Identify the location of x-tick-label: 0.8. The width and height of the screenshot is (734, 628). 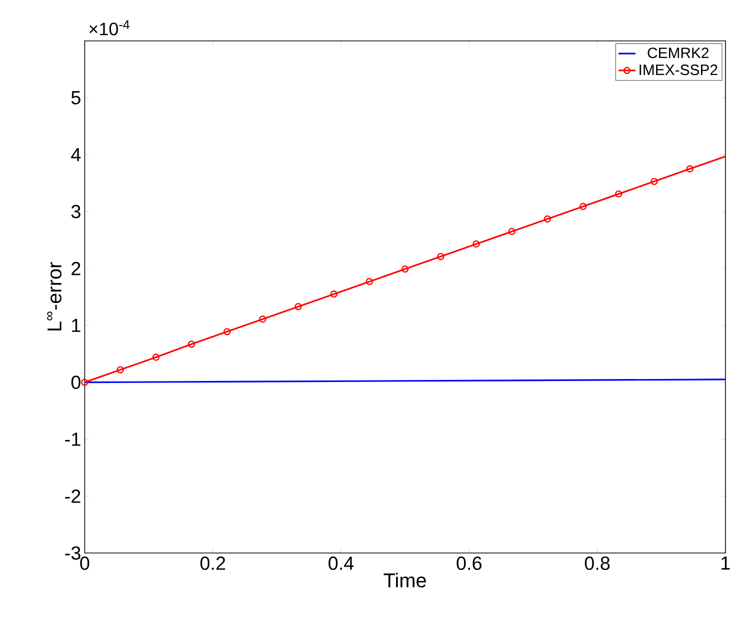
(597, 563).